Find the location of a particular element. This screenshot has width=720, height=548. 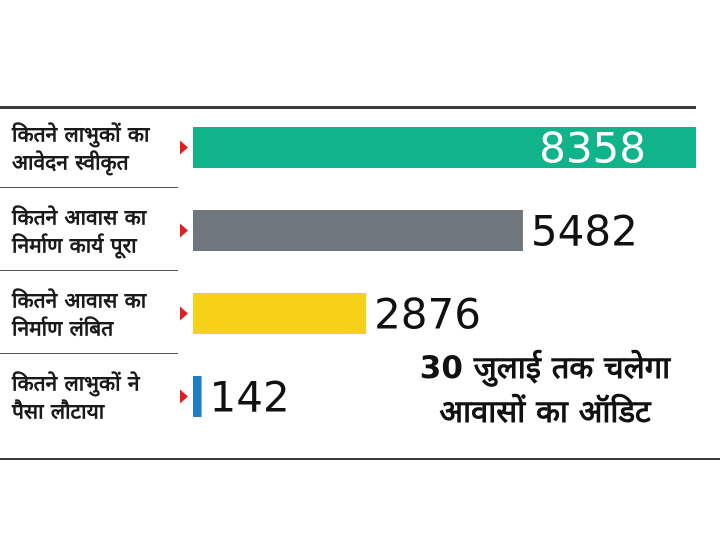

headline: 30 जुलाई तक चलेगा आवासों का ऑडिट is located at coordinates (545, 390).